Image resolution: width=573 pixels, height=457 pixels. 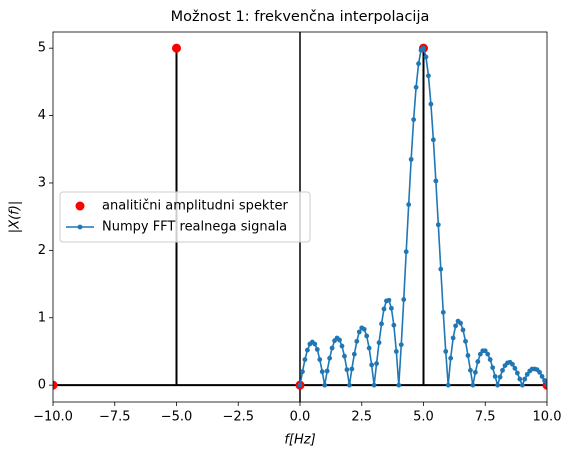 I want to click on x-tick-label: 10.0, so click(x=547, y=417).